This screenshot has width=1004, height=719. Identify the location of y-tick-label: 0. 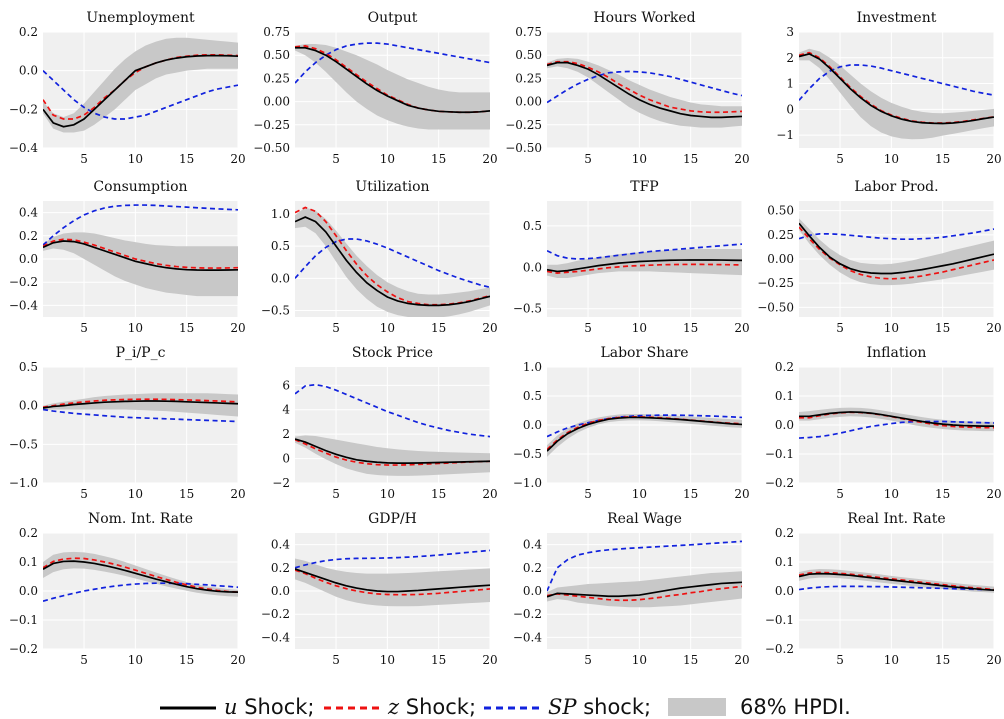
(790, 109).